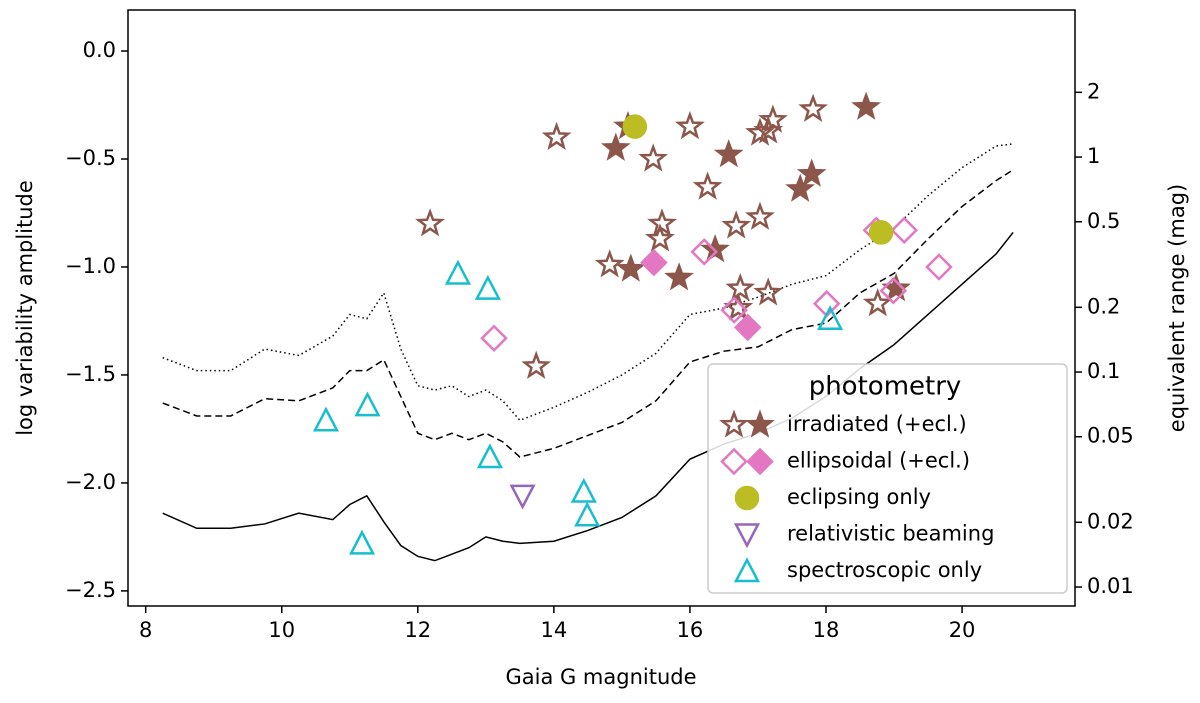 The width and height of the screenshot is (1200, 703). I want to click on y2-axis-label: equivalent range (mag), so click(1177, 308).